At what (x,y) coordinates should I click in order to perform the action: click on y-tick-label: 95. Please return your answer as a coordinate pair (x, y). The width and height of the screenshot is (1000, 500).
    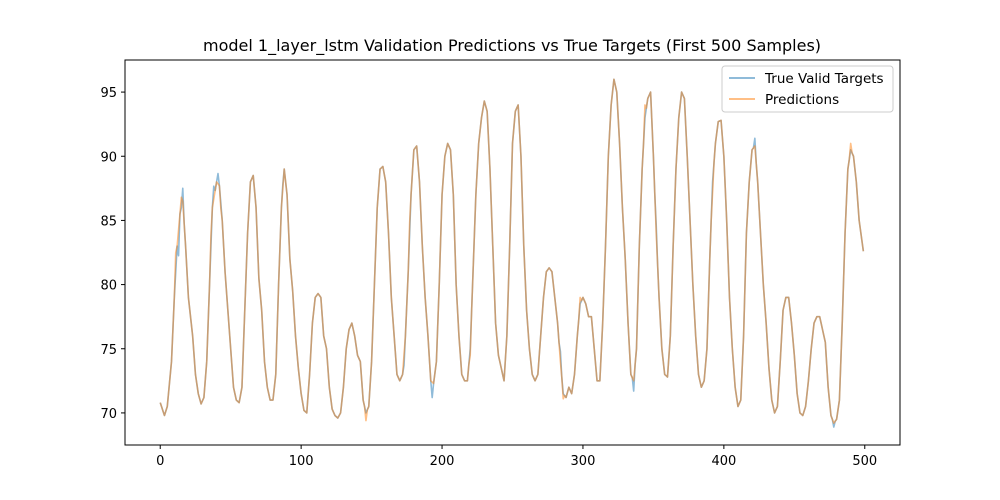
    Looking at the image, I should click on (108, 93).